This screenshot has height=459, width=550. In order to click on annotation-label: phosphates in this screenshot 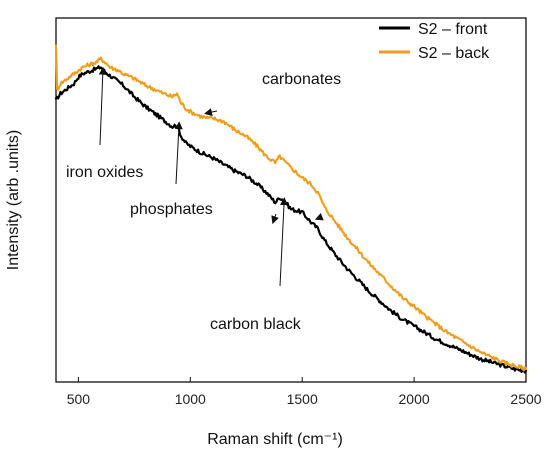, I will do `click(171, 209)`.